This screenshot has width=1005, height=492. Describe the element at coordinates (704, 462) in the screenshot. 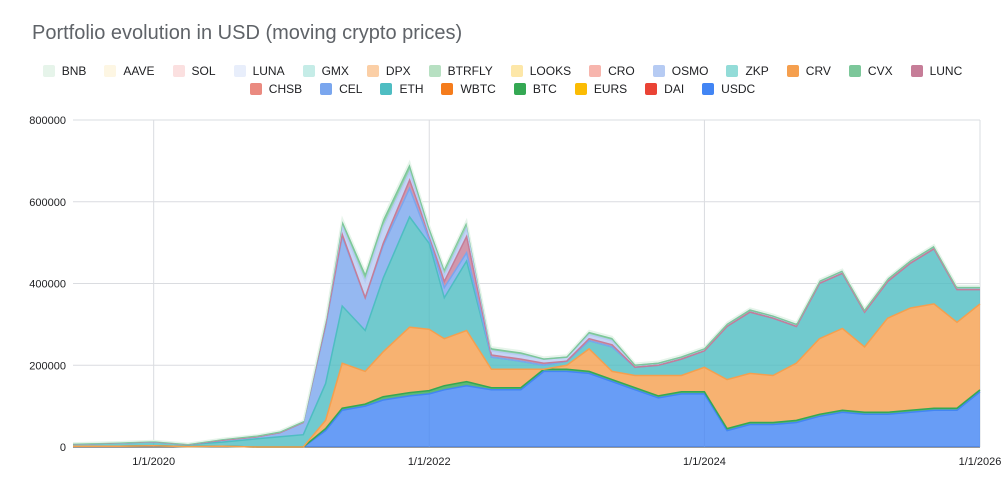

I see `x-tick-label: 1/1/2024` at that location.